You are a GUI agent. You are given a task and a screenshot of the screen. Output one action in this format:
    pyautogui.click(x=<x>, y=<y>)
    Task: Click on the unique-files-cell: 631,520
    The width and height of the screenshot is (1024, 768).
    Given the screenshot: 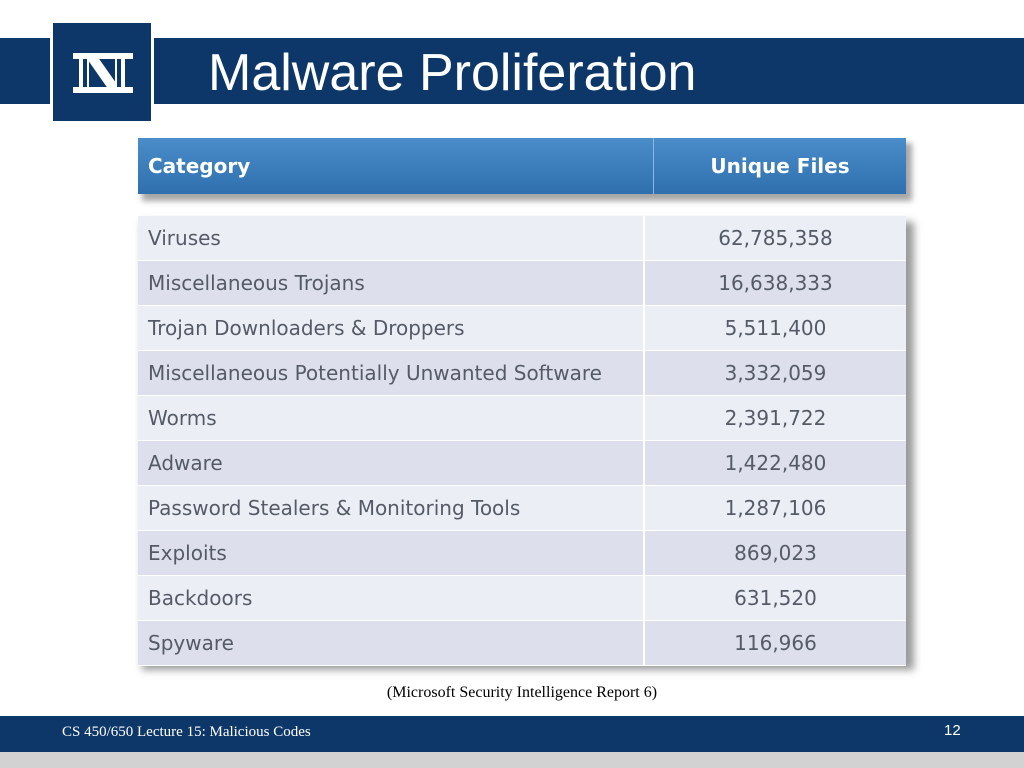 What is the action you would take?
    pyautogui.click(x=775, y=598)
    